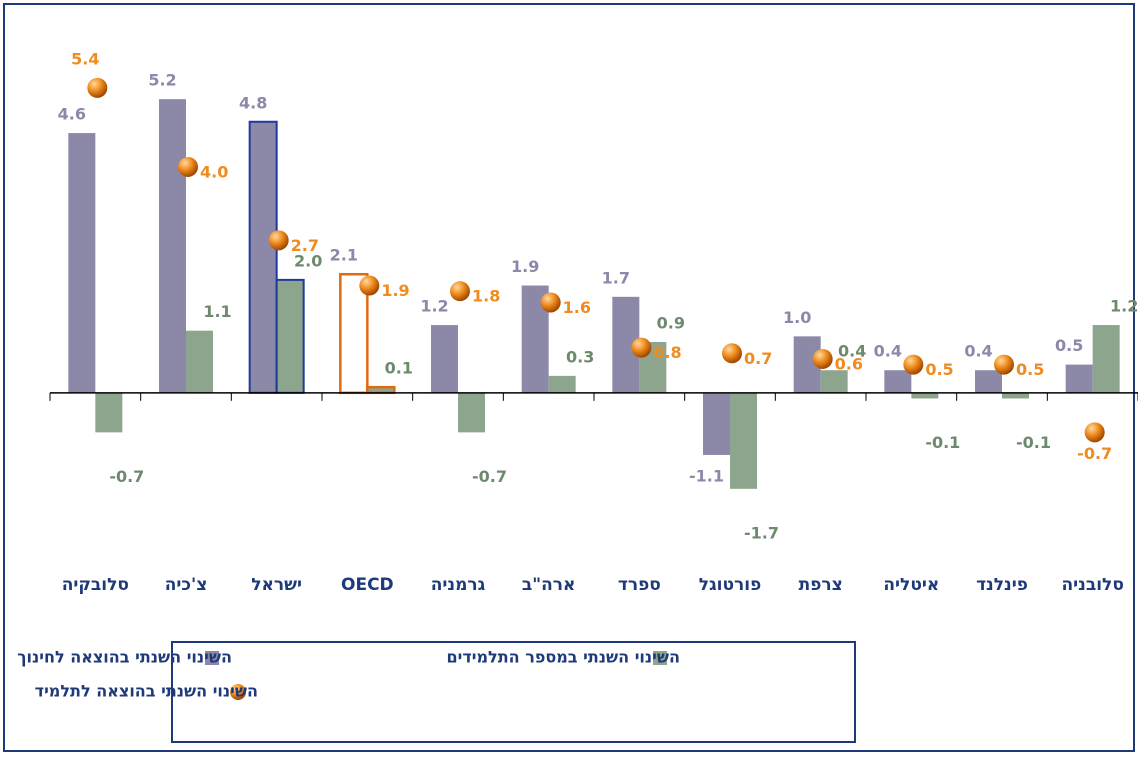  Describe the element at coordinates (367, 585) in the screenshot. I see `x-tick-label: OECD` at that location.